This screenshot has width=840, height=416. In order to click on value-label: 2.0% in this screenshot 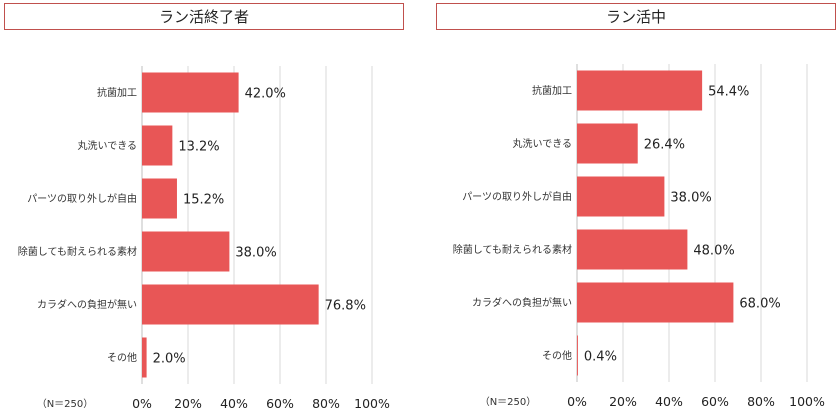, I will do `click(169, 359)`.